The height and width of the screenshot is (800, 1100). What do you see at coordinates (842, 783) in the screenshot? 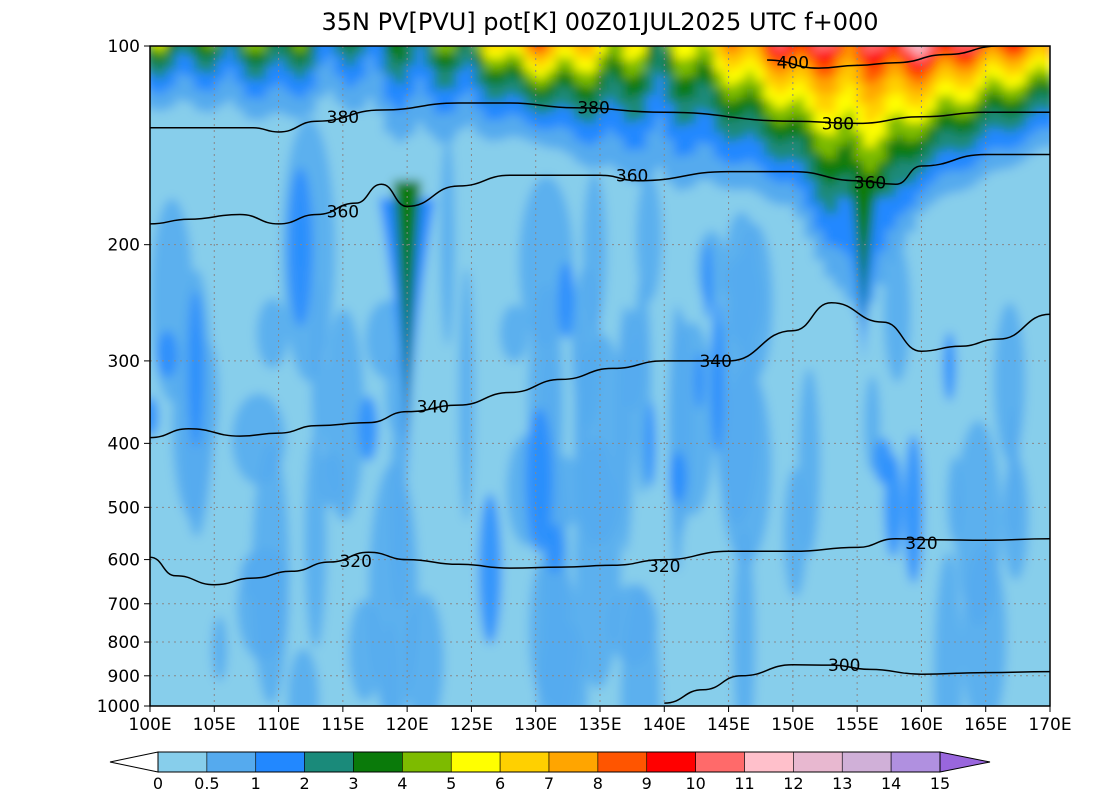
I see `colorbar-tick-label: 13` at bounding box center [842, 783].